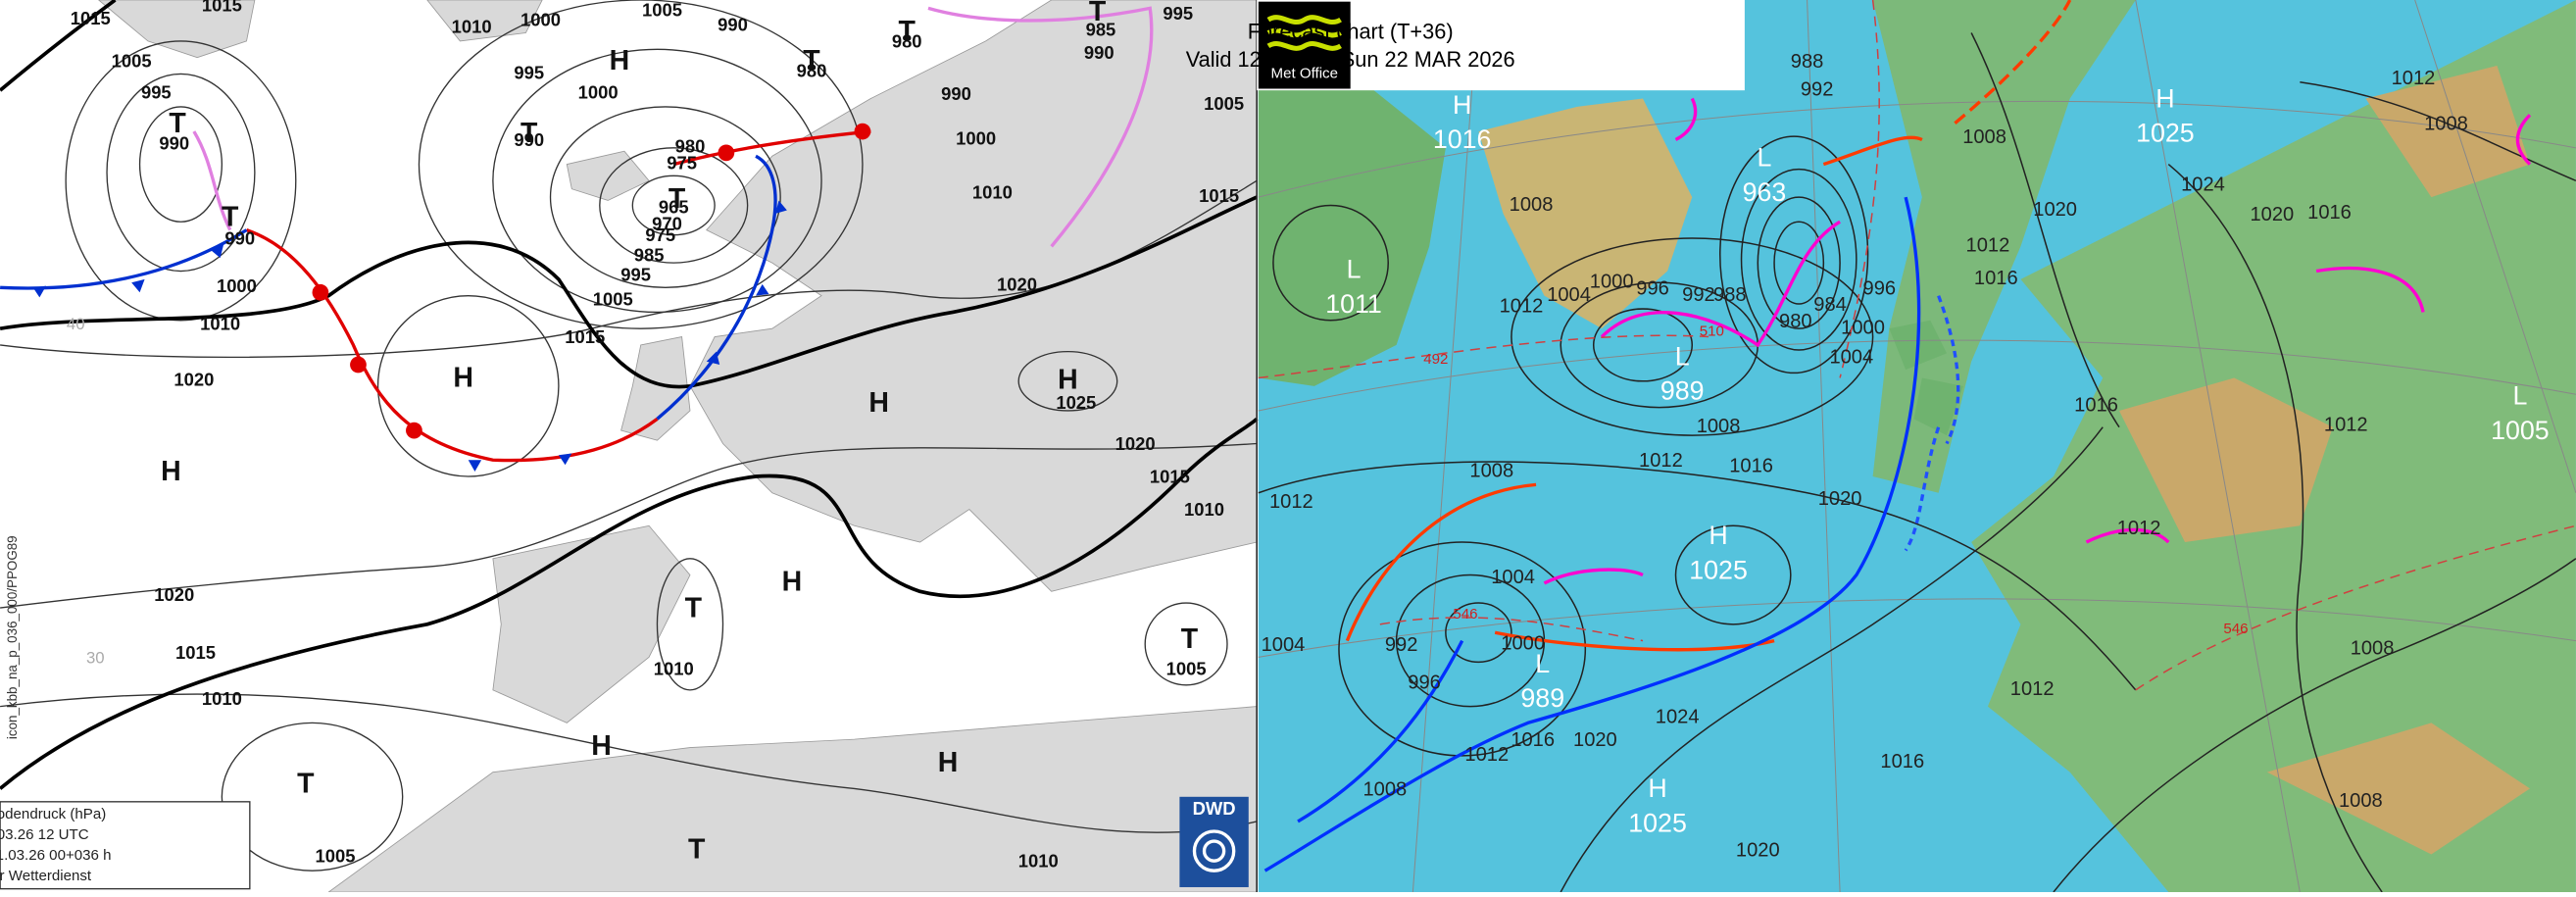  What do you see at coordinates (53, 814) in the screenshot?
I see `info-text: Vorhersage Bodendruck (hPa)` at bounding box center [53, 814].